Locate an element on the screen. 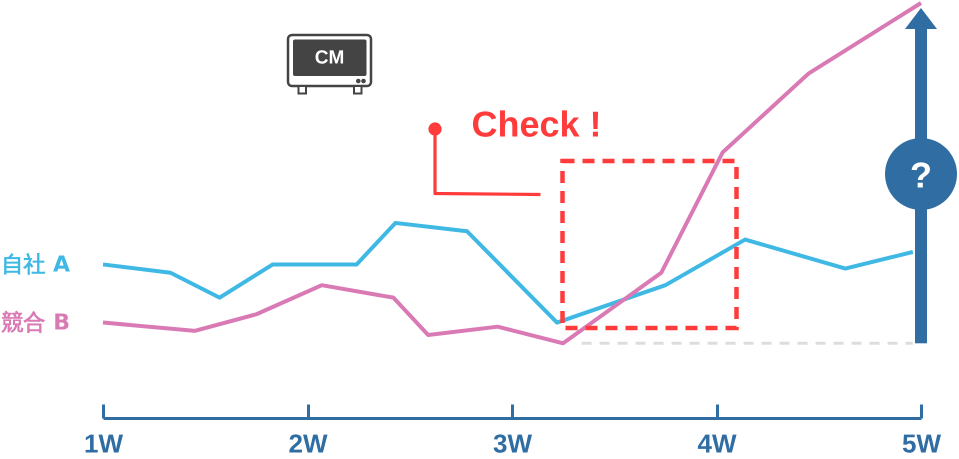 The height and width of the screenshot is (459, 959). annotation: CM is located at coordinates (329, 58).